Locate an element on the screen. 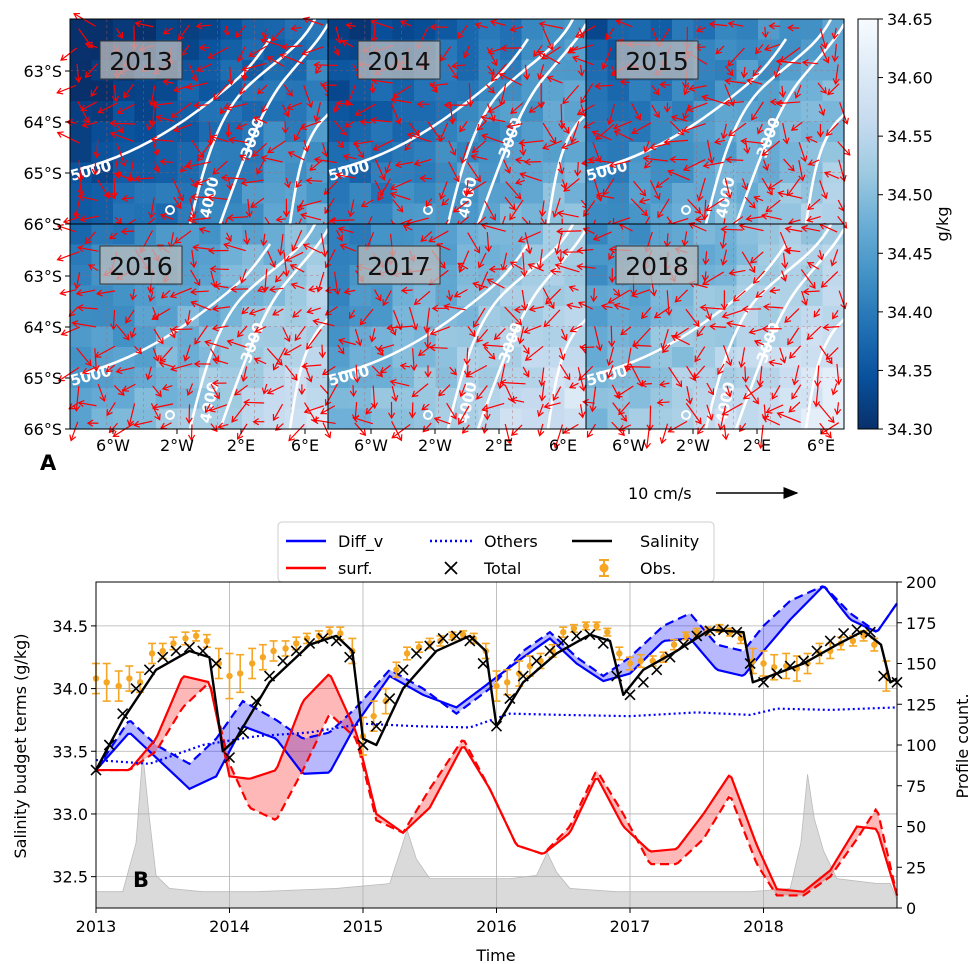 The image size is (971, 964). colorbar-tick-label: 34.65 is located at coordinates (910, 19).